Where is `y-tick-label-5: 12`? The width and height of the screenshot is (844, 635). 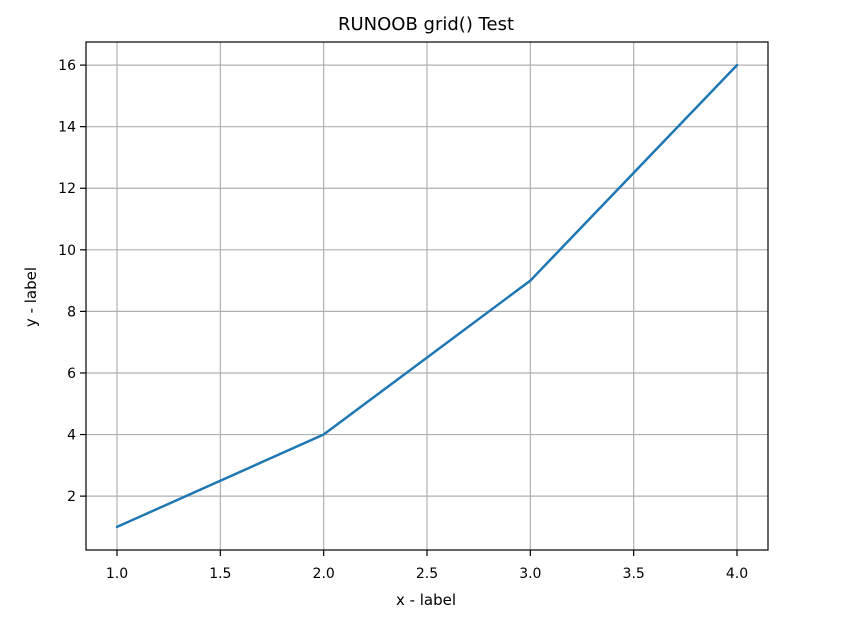
y-tick-label-5: 12 is located at coordinates (67, 189).